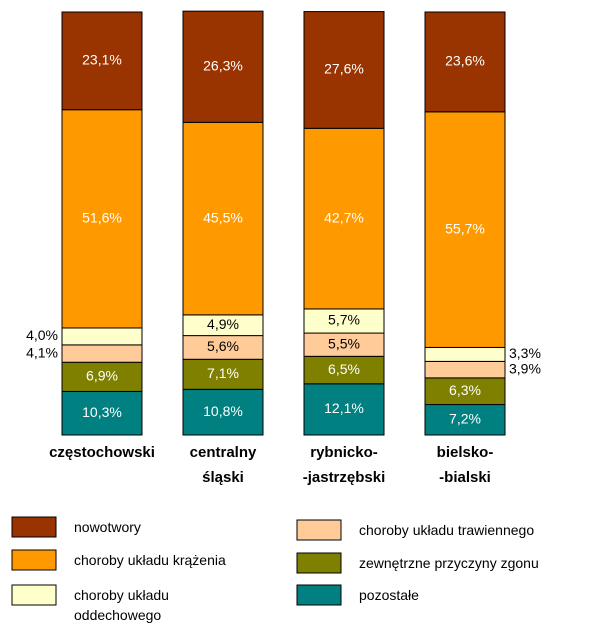  Describe the element at coordinates (447, 530) in the screenshot. I see `legend-label: choroby układu trawiennego` at that location.